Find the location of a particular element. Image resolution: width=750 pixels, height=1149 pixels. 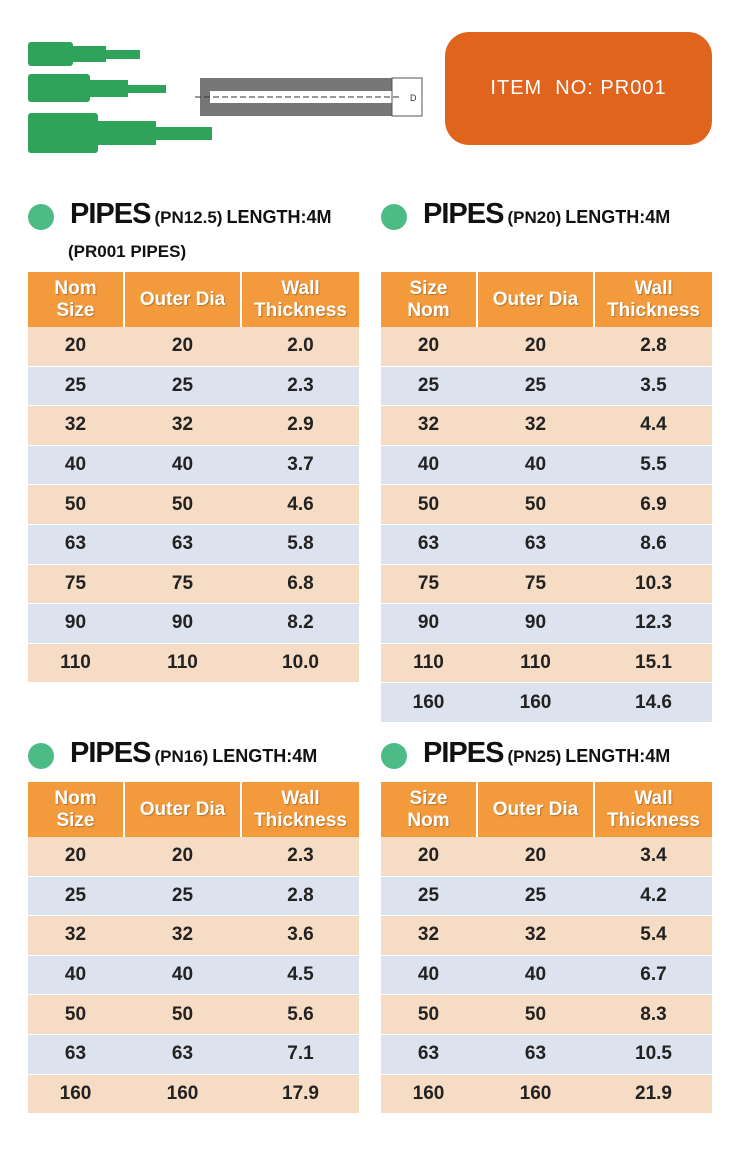

table-title: PIPES (PN16) LENGTH:4M is located at coordinates (193, 753).